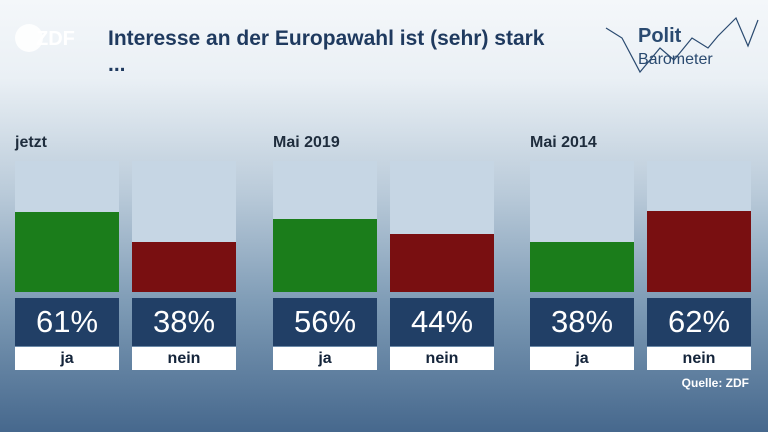  What do you see at coordinates (699, 322) in the screenshot?
I see `value-label: 62%` at bounding box center [699, 322].